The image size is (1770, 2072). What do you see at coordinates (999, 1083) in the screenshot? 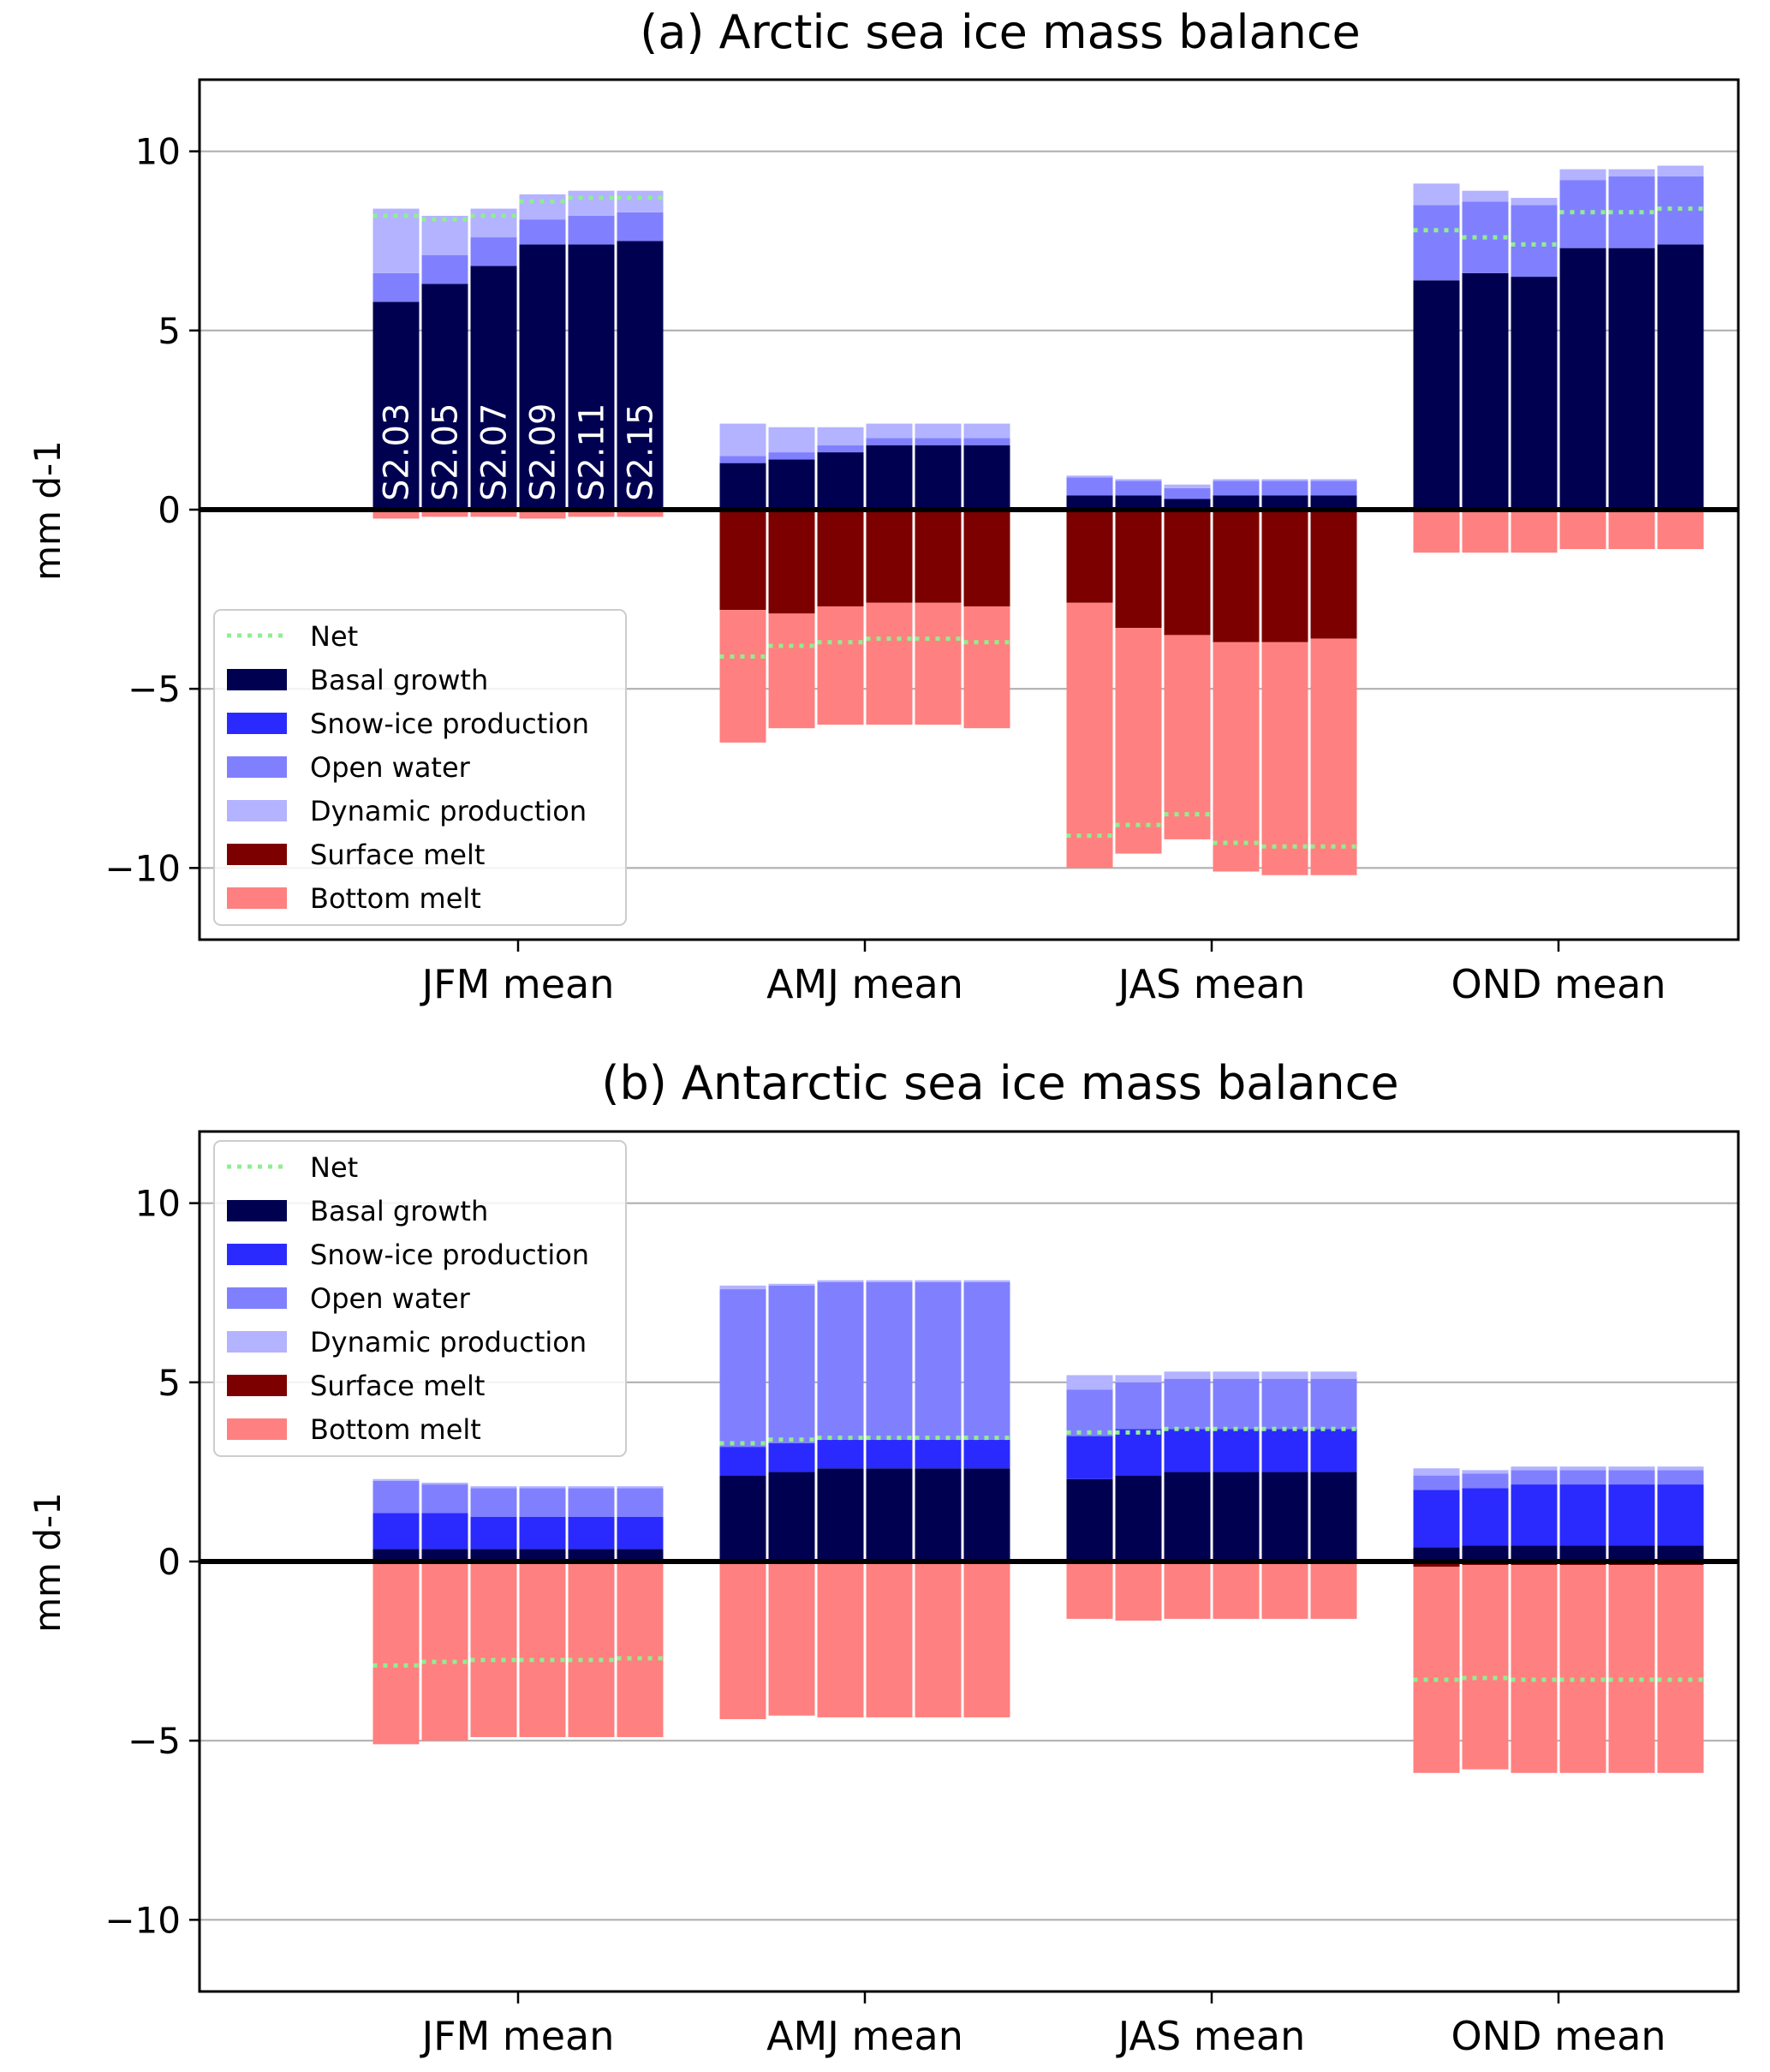
I see `chart-title: (b) Antarctic sea ice mass balance` at bounding box center [999, 1083].